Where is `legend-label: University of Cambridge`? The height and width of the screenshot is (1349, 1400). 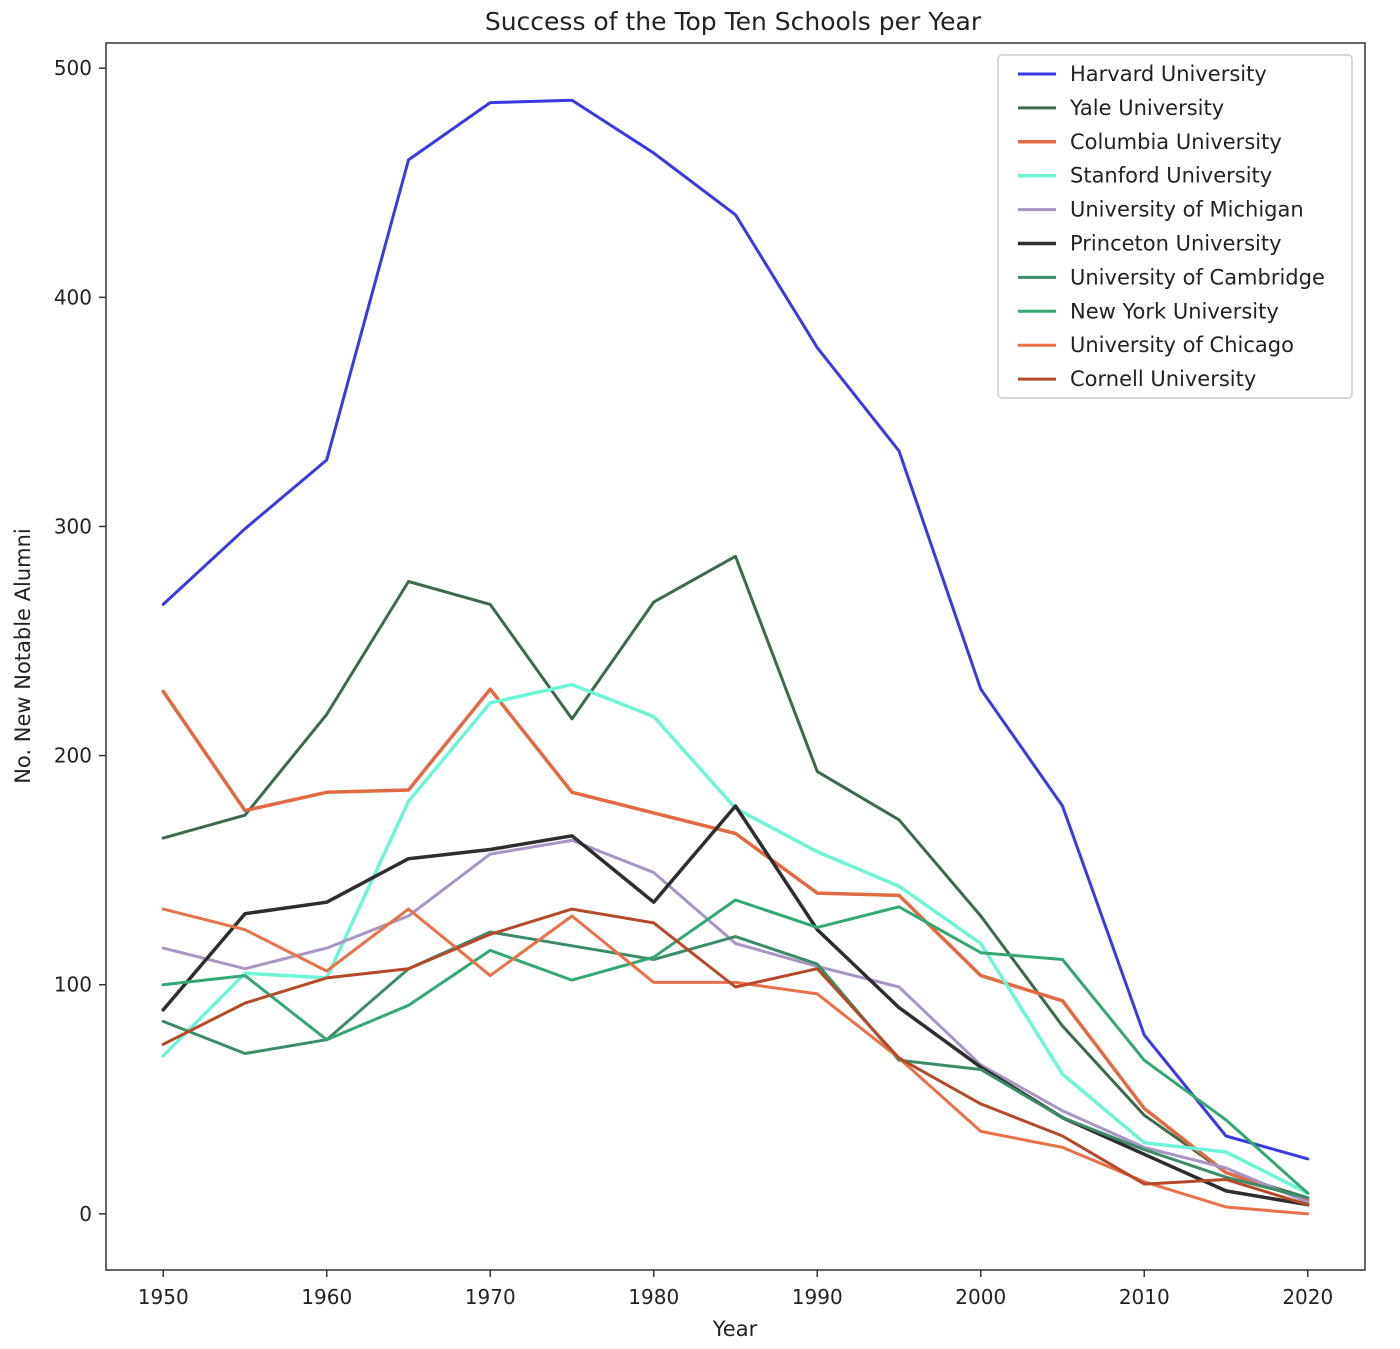 legend-label: University of Cambridge is located at coordinates (1197, 277).